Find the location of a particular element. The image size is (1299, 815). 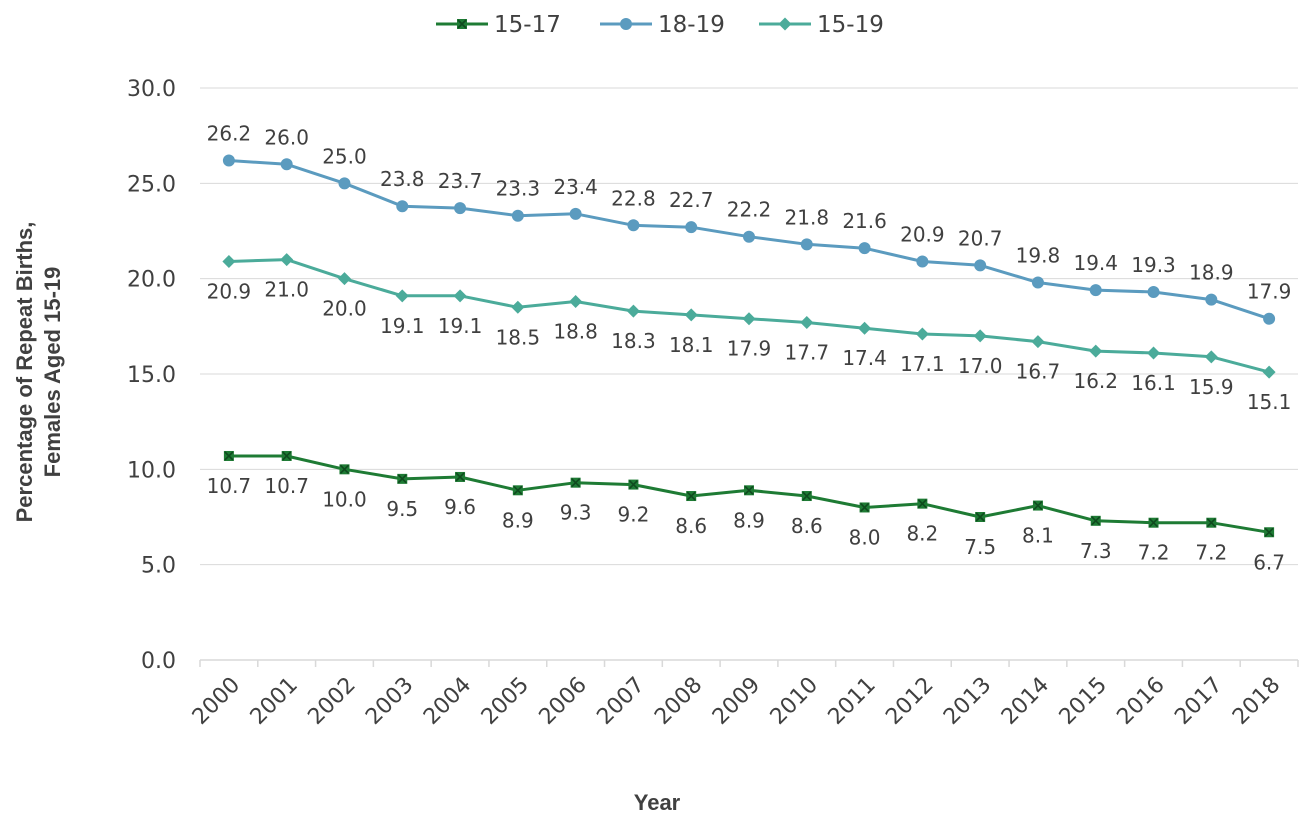

x-tick-label: 2009 is located at coordinates (736, 701).